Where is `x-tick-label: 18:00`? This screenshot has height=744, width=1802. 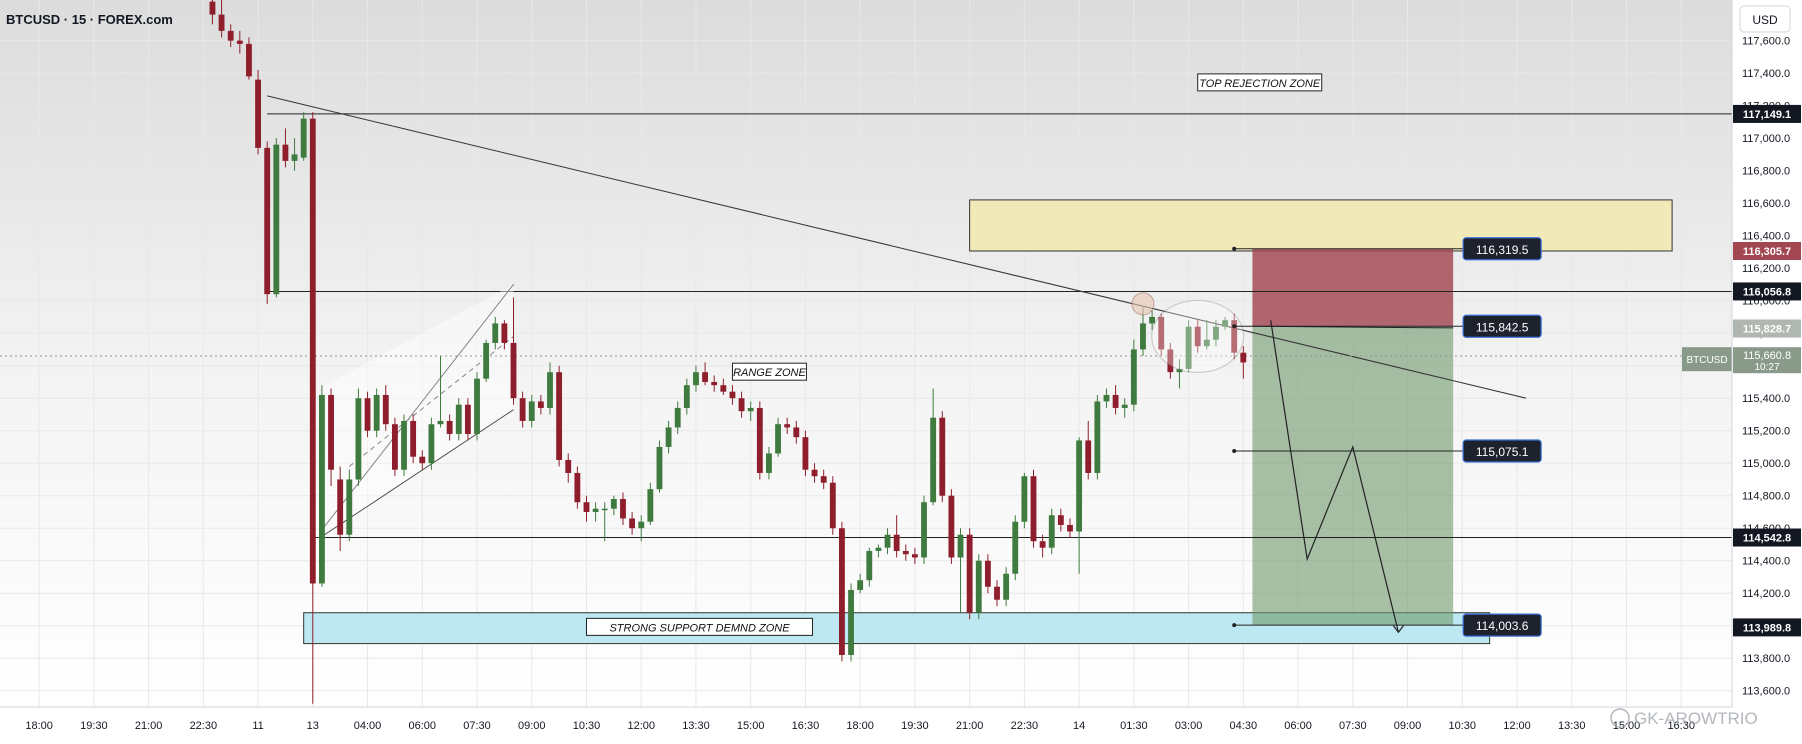
x-tick-label: 18:00 is located at coordinates (39, 726).